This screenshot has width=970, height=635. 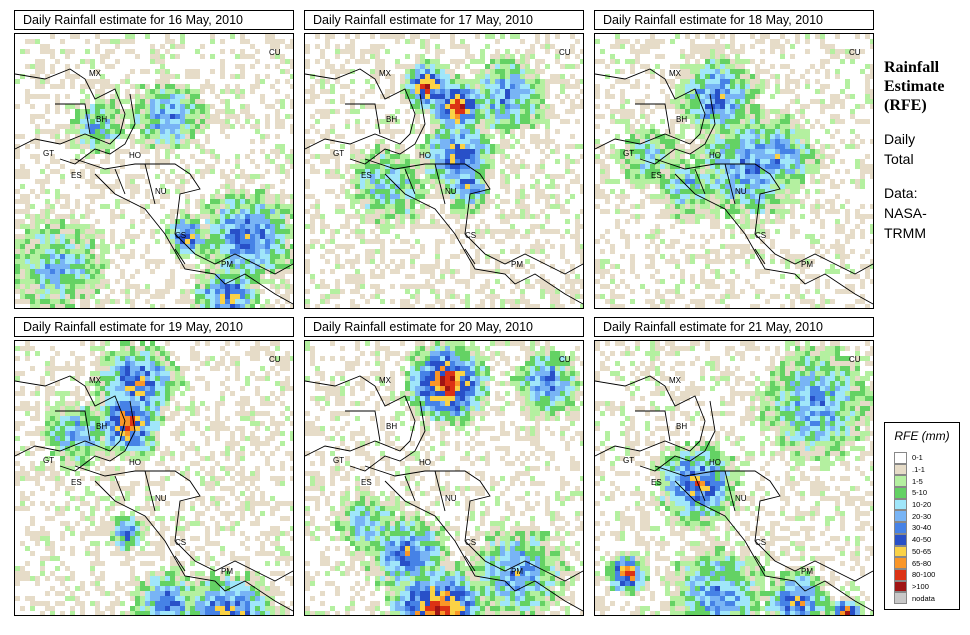 What do you see at coordinates (922, 563) in the screenshot?
I see `legend-label: 65-80` at bounding box center [922, 563].